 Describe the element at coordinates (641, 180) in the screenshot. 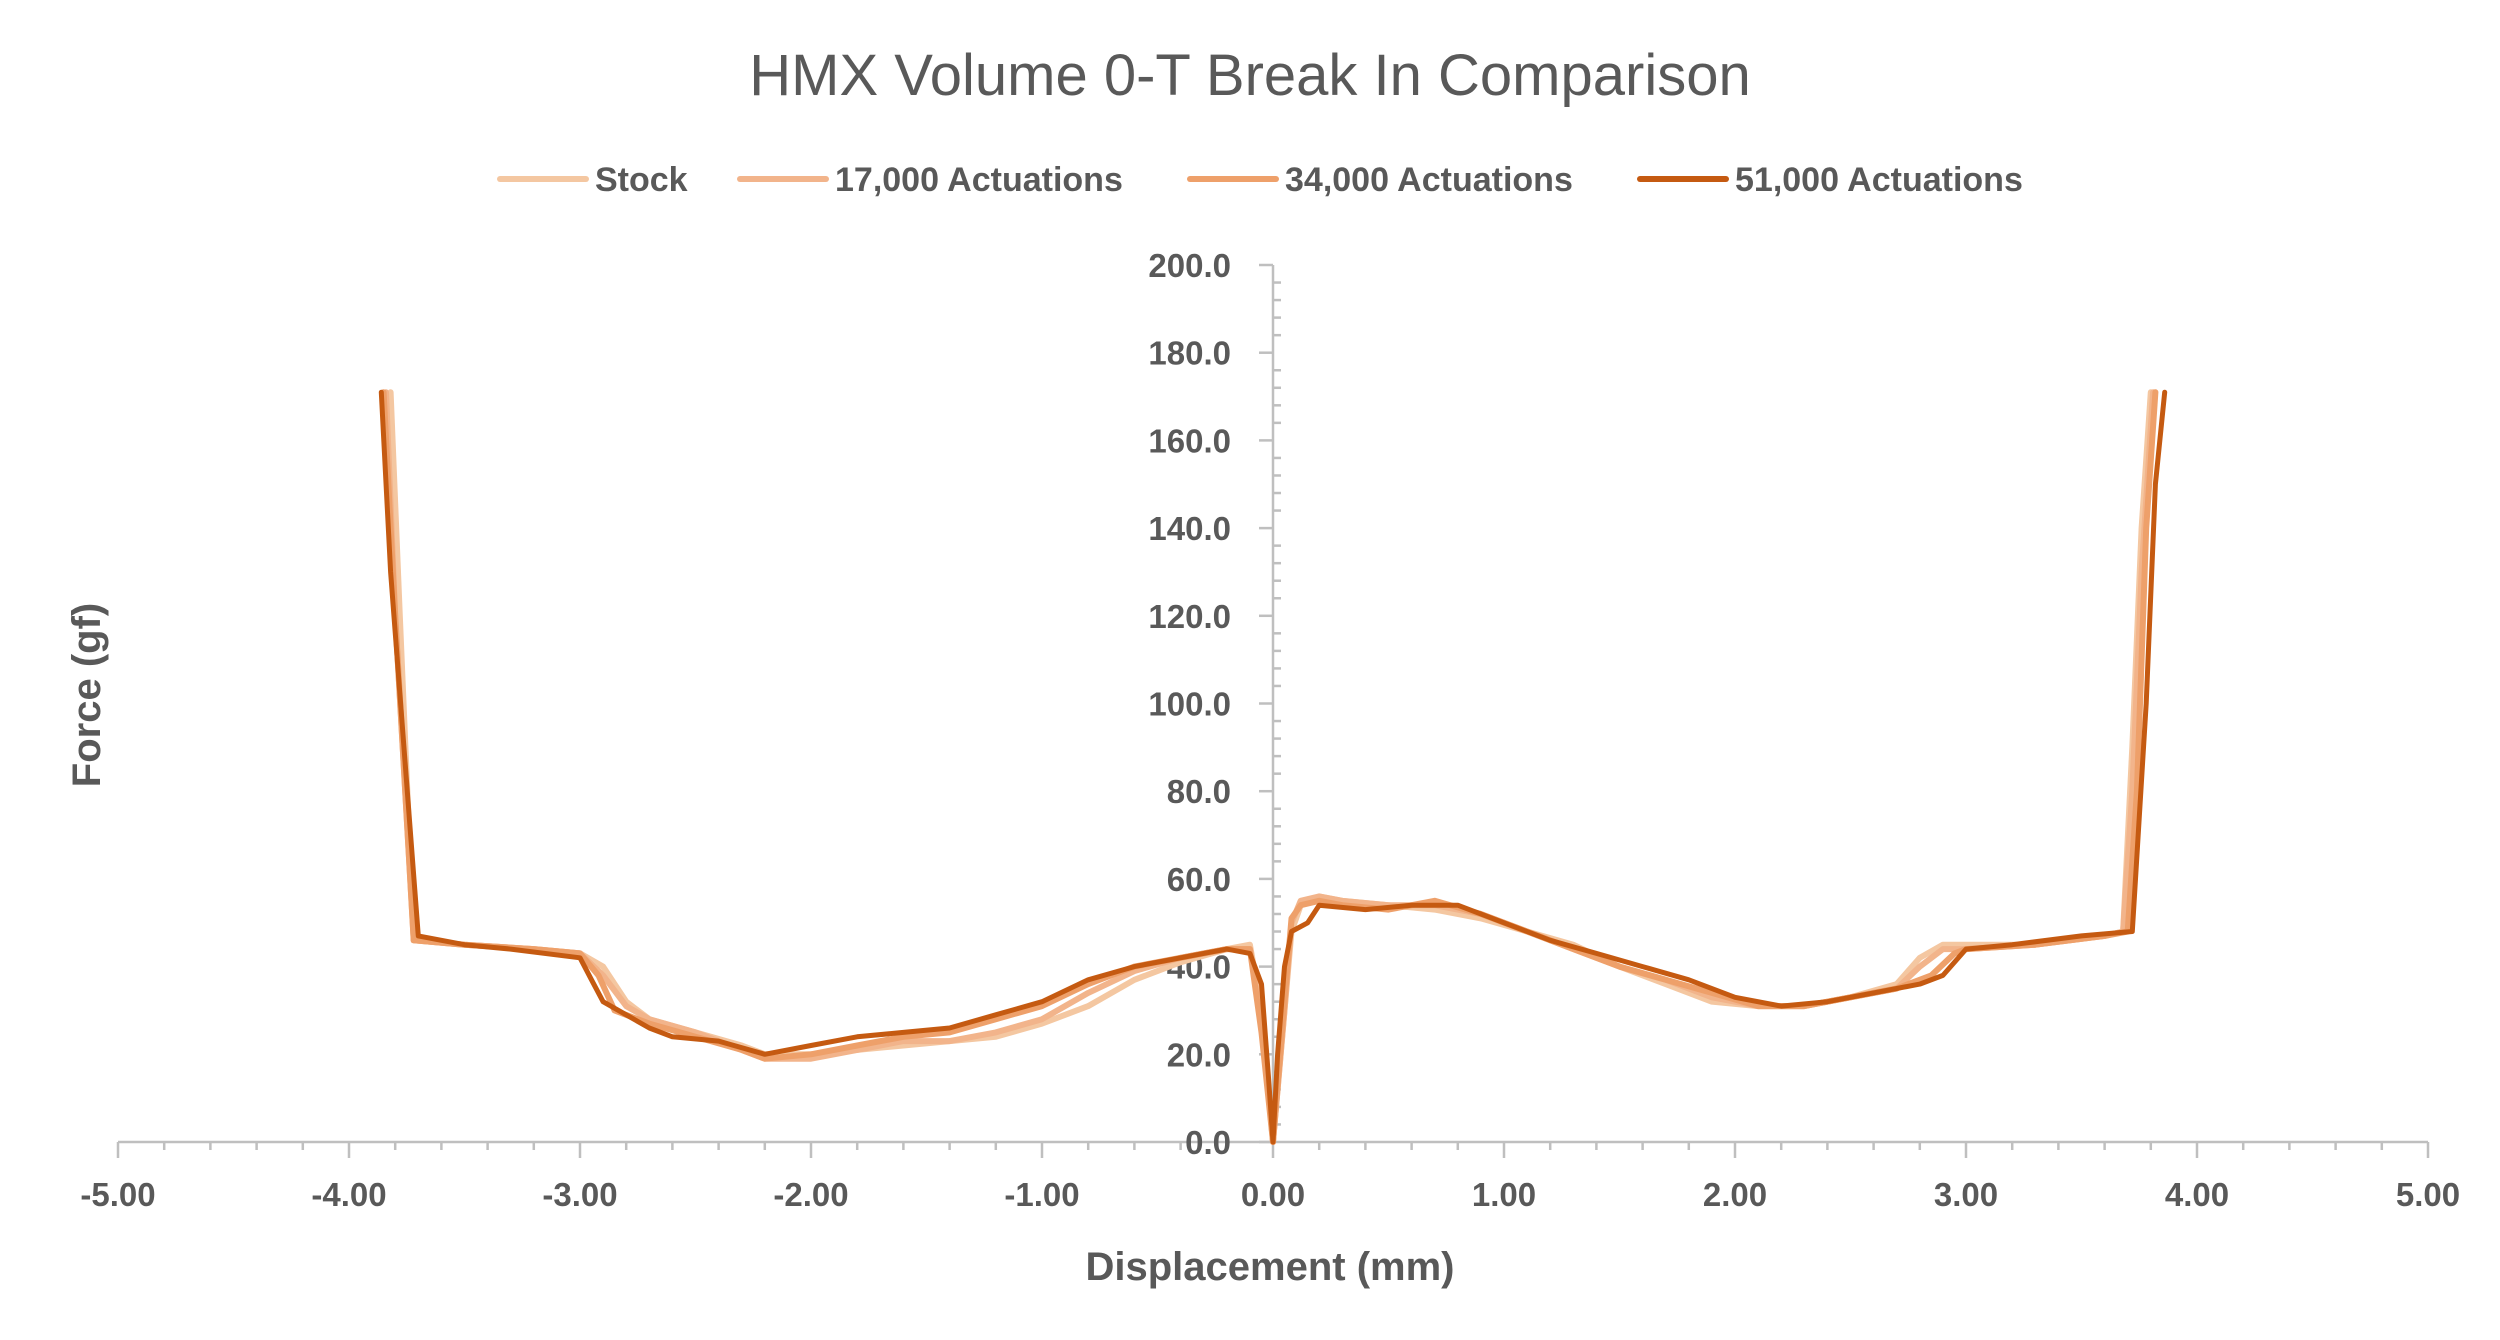

I see `legend-label: Stock` at that location.